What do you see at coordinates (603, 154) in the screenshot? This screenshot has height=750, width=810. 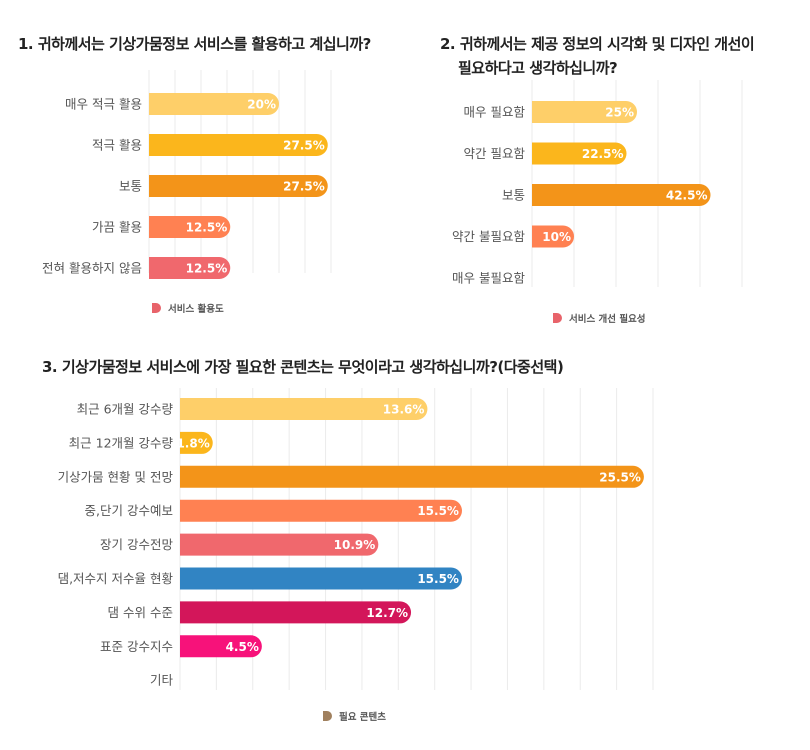 I see `chart2-data-label: 22.5%` at bounding box center [603, 154].